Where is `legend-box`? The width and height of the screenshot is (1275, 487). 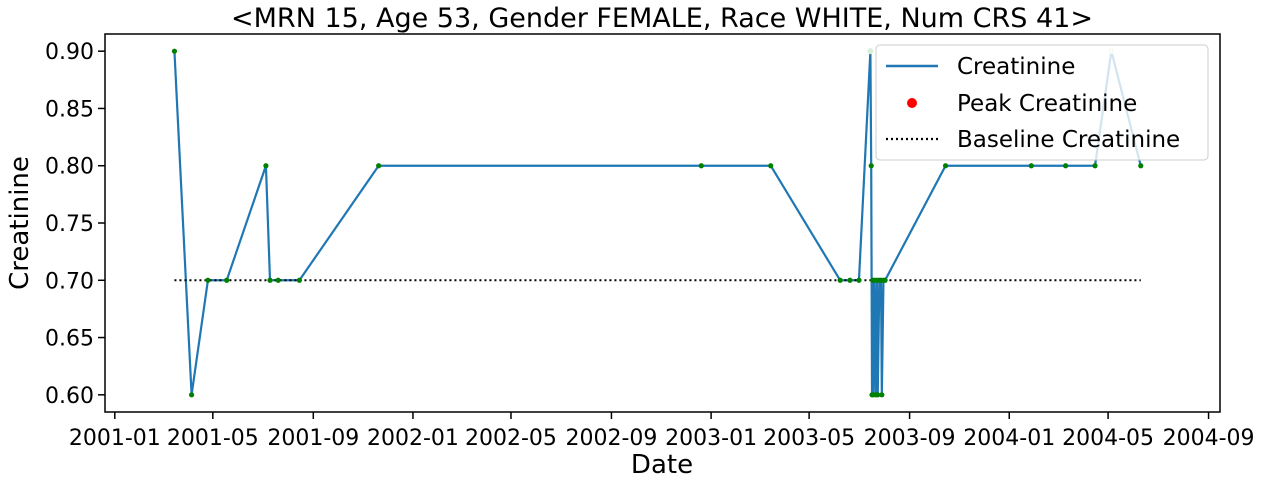
legend-box is located at coordinates (1042, 102).